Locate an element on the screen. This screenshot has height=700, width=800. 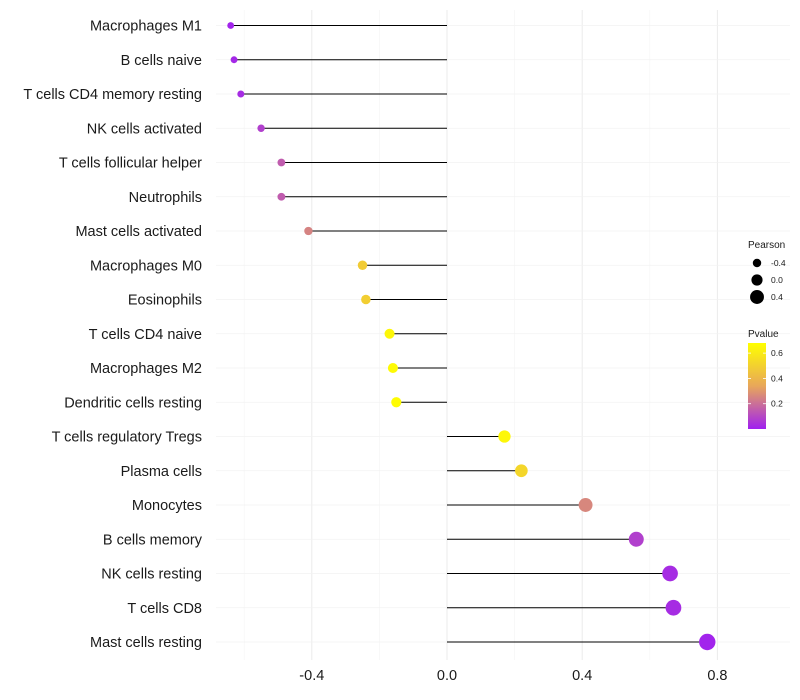
y-tick-label: B cells memory is located at coordinates (153, 540).